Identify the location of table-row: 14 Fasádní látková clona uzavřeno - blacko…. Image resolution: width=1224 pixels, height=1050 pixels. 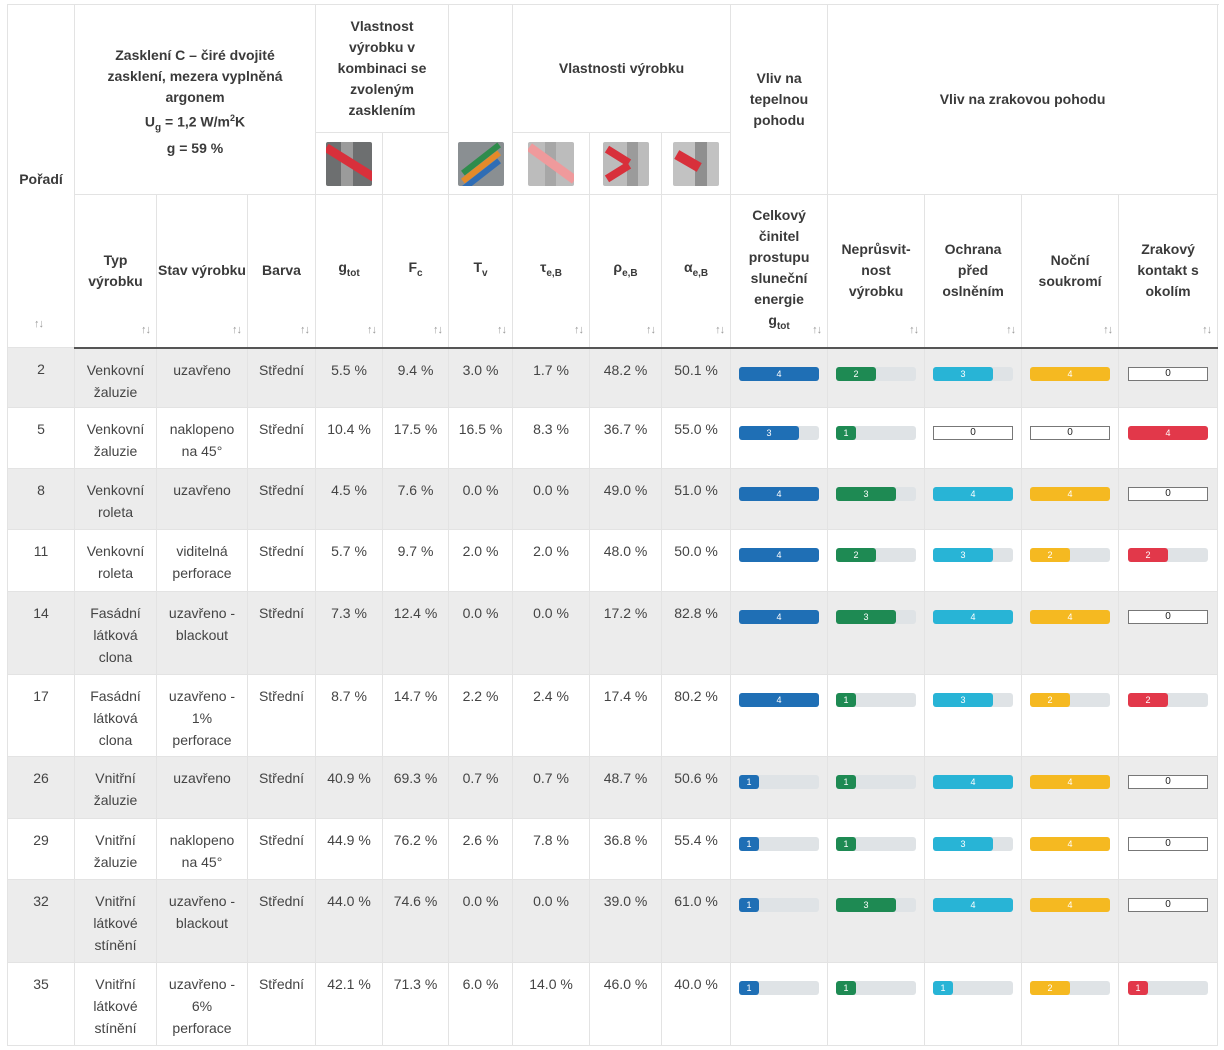
(613, 633).